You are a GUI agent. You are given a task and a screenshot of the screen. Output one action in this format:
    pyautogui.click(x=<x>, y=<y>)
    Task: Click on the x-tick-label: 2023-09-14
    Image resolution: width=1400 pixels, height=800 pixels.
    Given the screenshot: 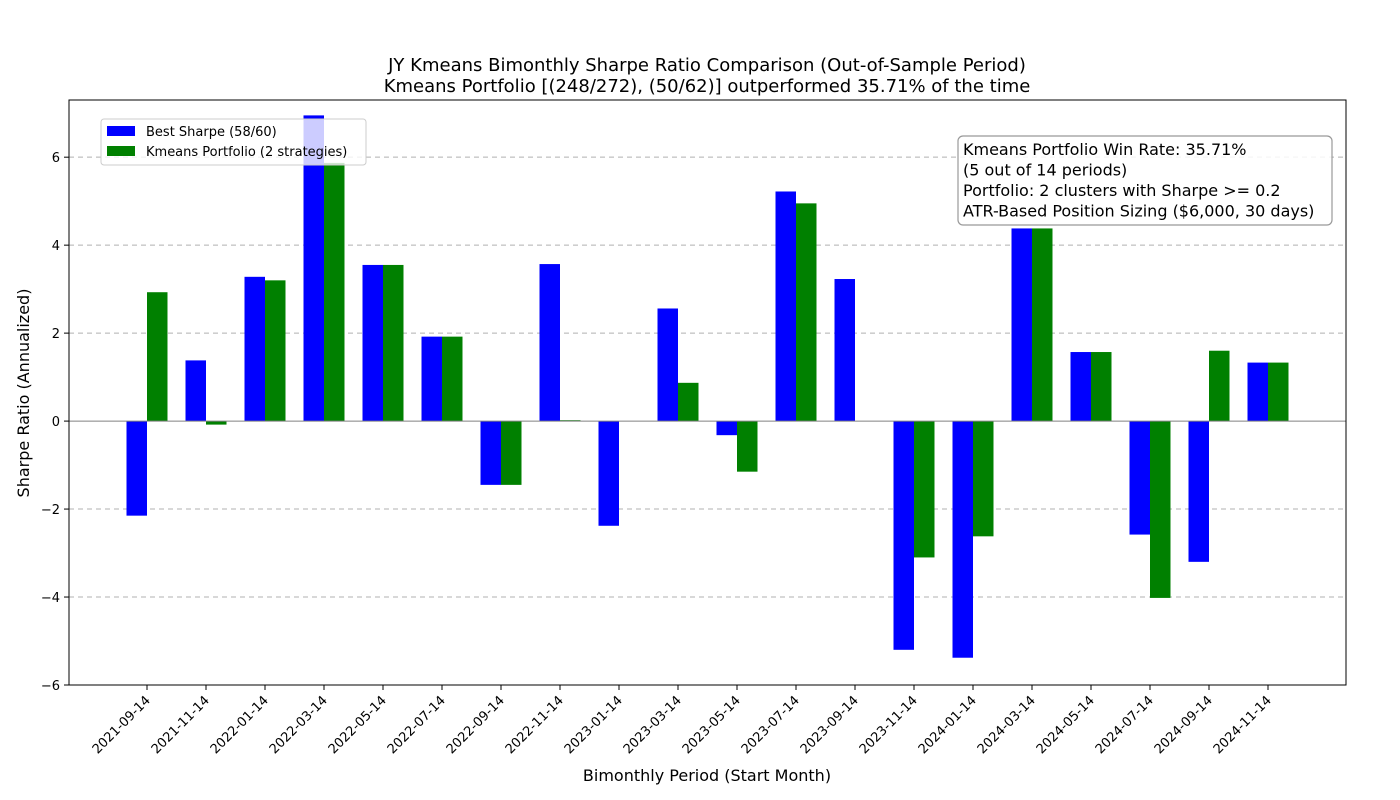 What is the action you would take?
    pyautogui.click(x=830, y=725)
    